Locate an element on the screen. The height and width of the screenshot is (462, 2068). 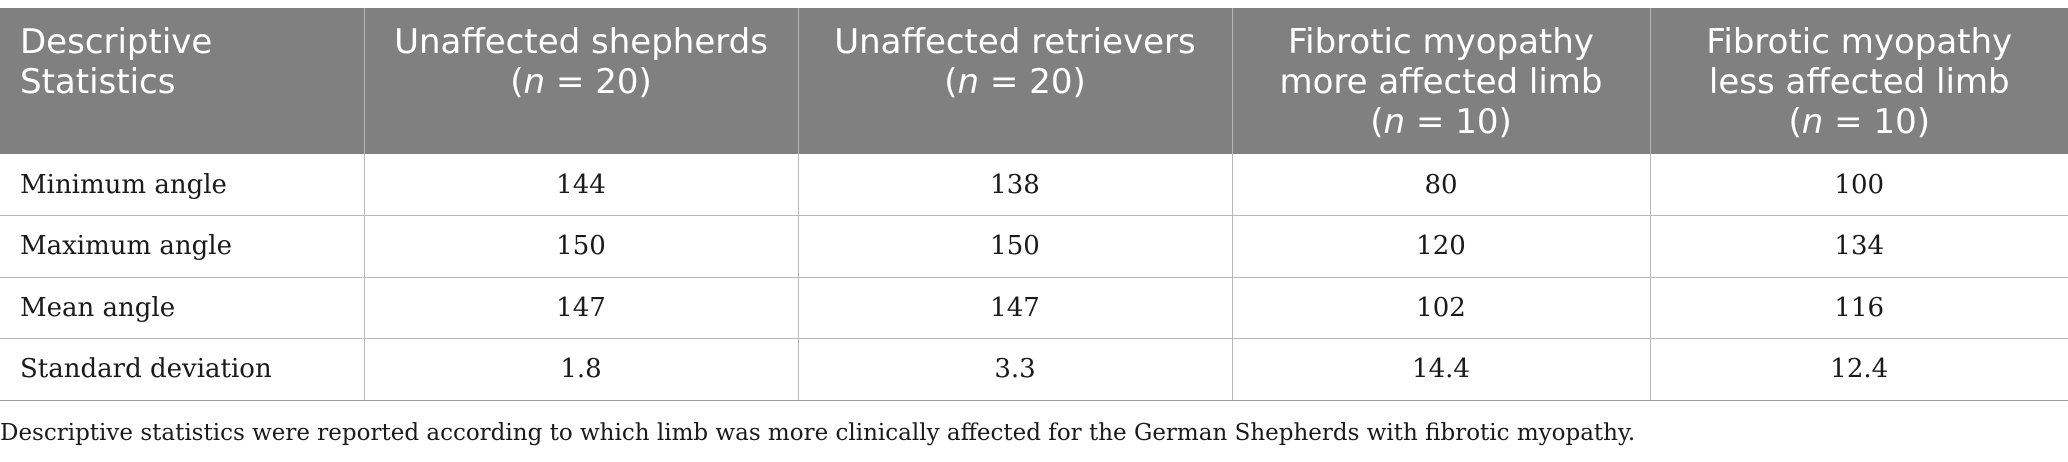
table-cell: 80 is located at coordinates (1441, 185).